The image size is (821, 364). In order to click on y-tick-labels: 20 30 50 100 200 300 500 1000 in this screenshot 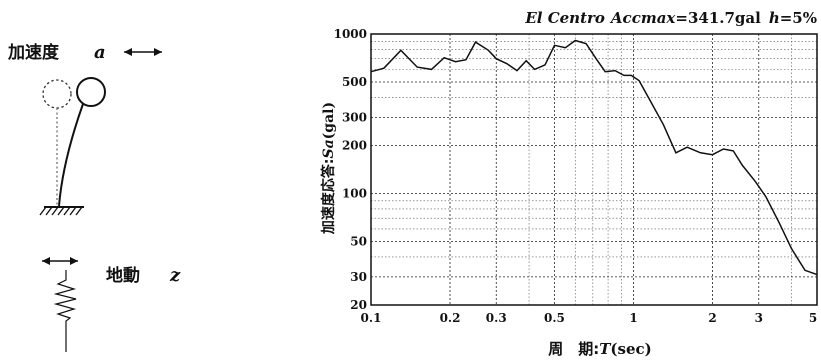, I will do `click(350, 169)`.